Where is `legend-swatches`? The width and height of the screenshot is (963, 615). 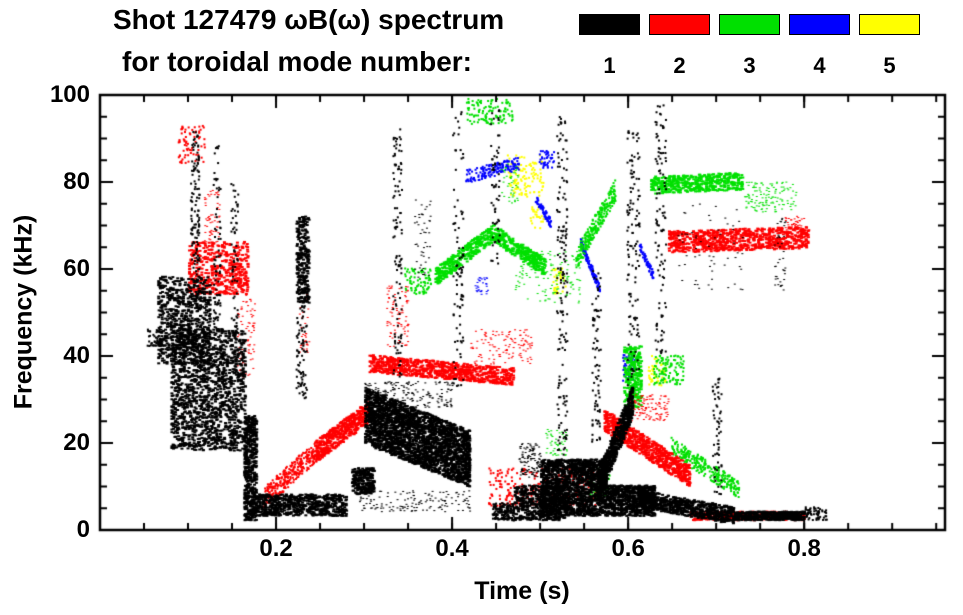 legend-swatches is located at coordinates (749, 24).